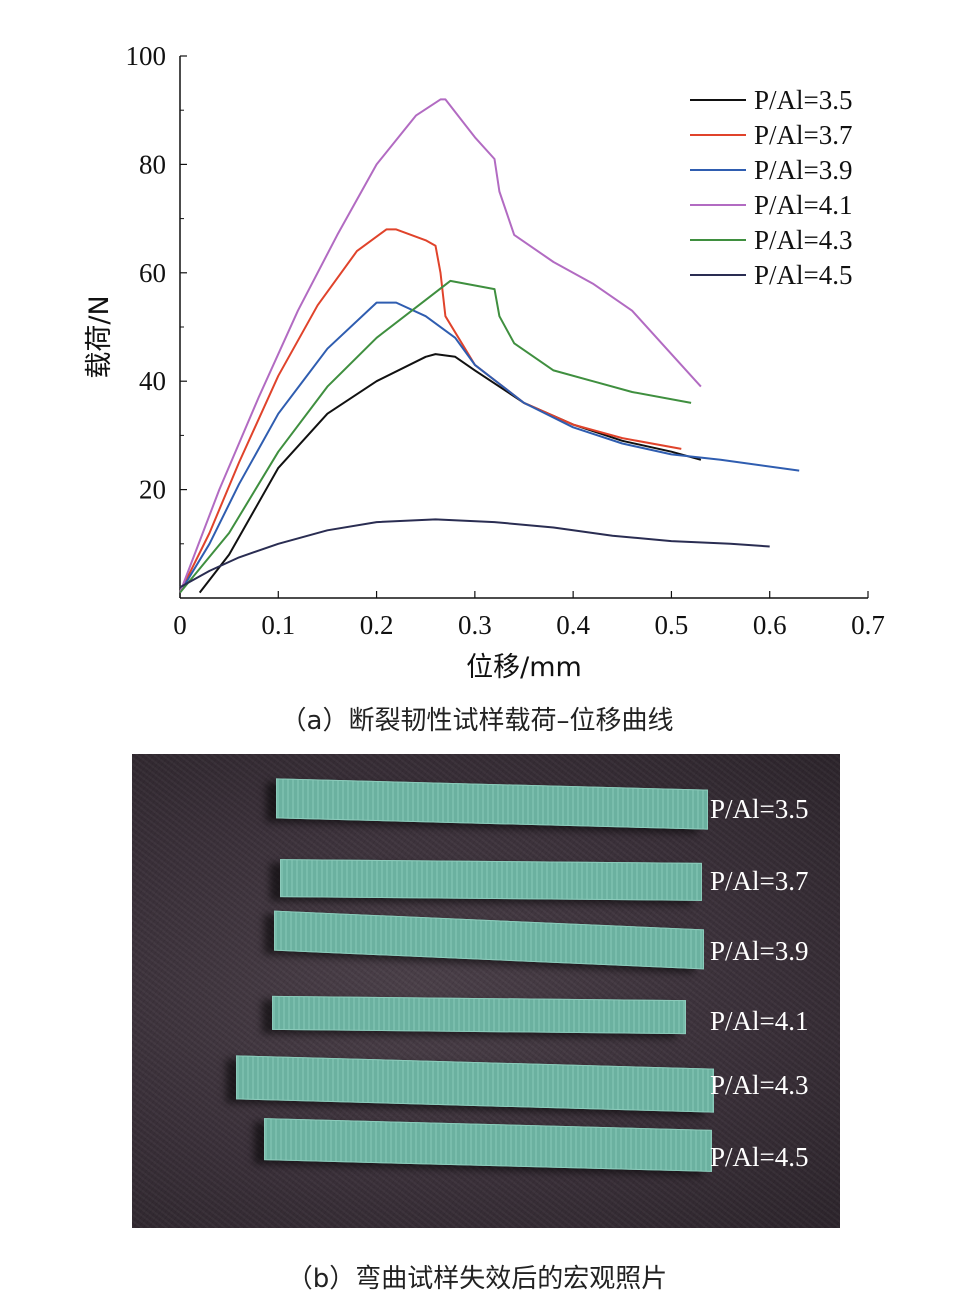  I want to click on y-tick-label: 60, so click(152, 273).